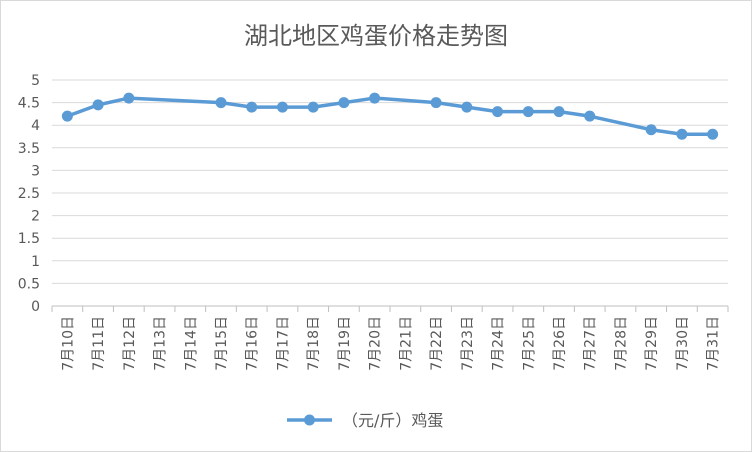 The width and height of the screenshot is (752, 452). I want to click on x-tick-label: 7月18日, so click(314, 343).